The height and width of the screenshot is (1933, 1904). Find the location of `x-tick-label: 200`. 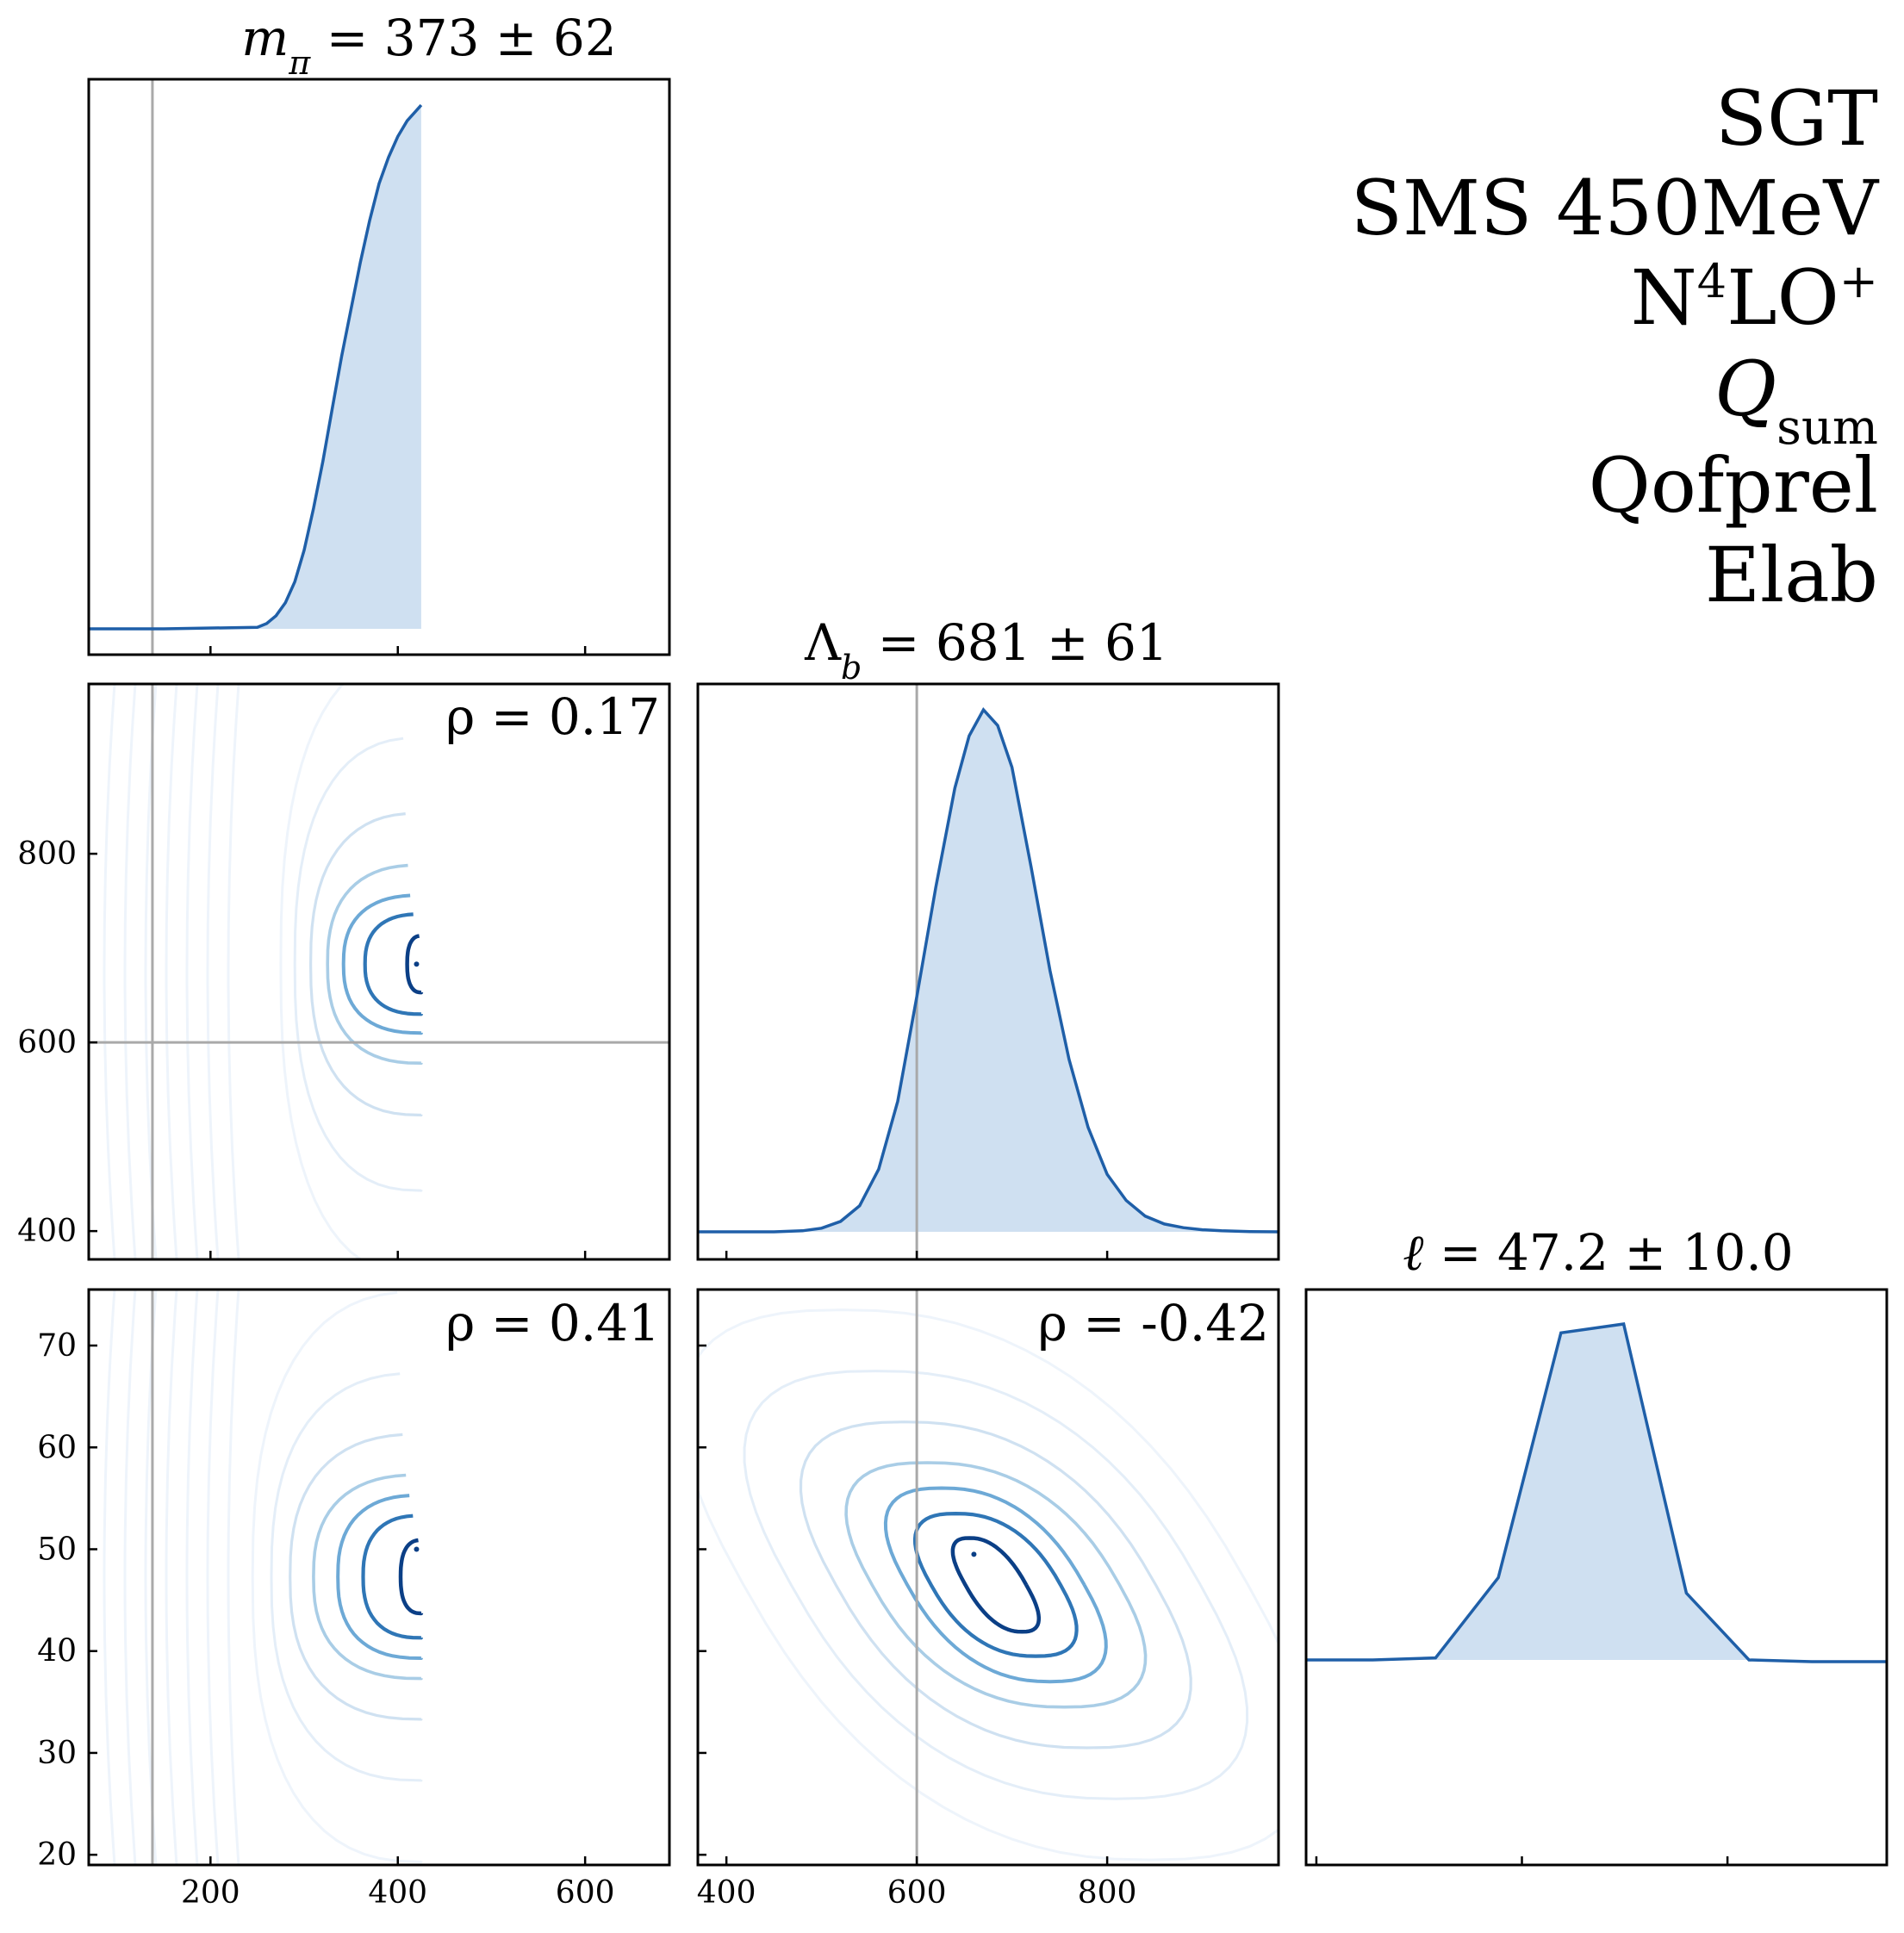

x-tick-label: 200 is located at coordinates (211, 1893).